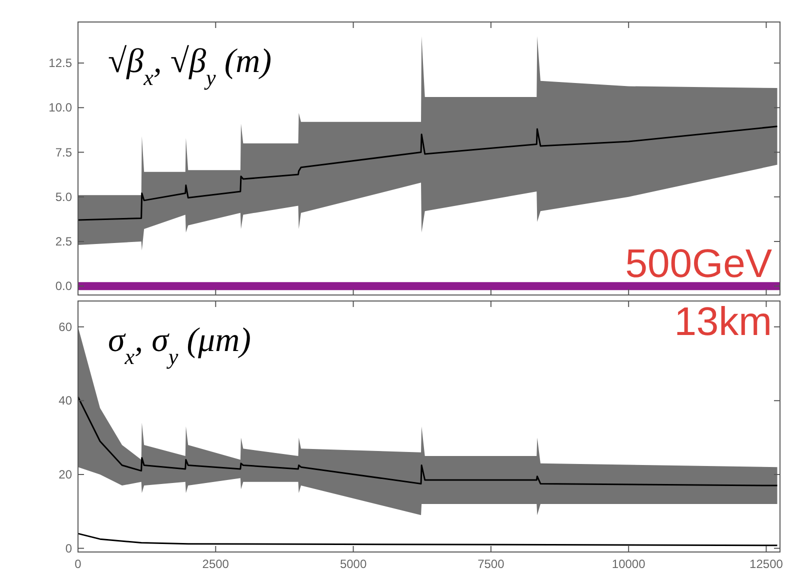  I want to click on x-tick-label: 0, so click(78, 564).